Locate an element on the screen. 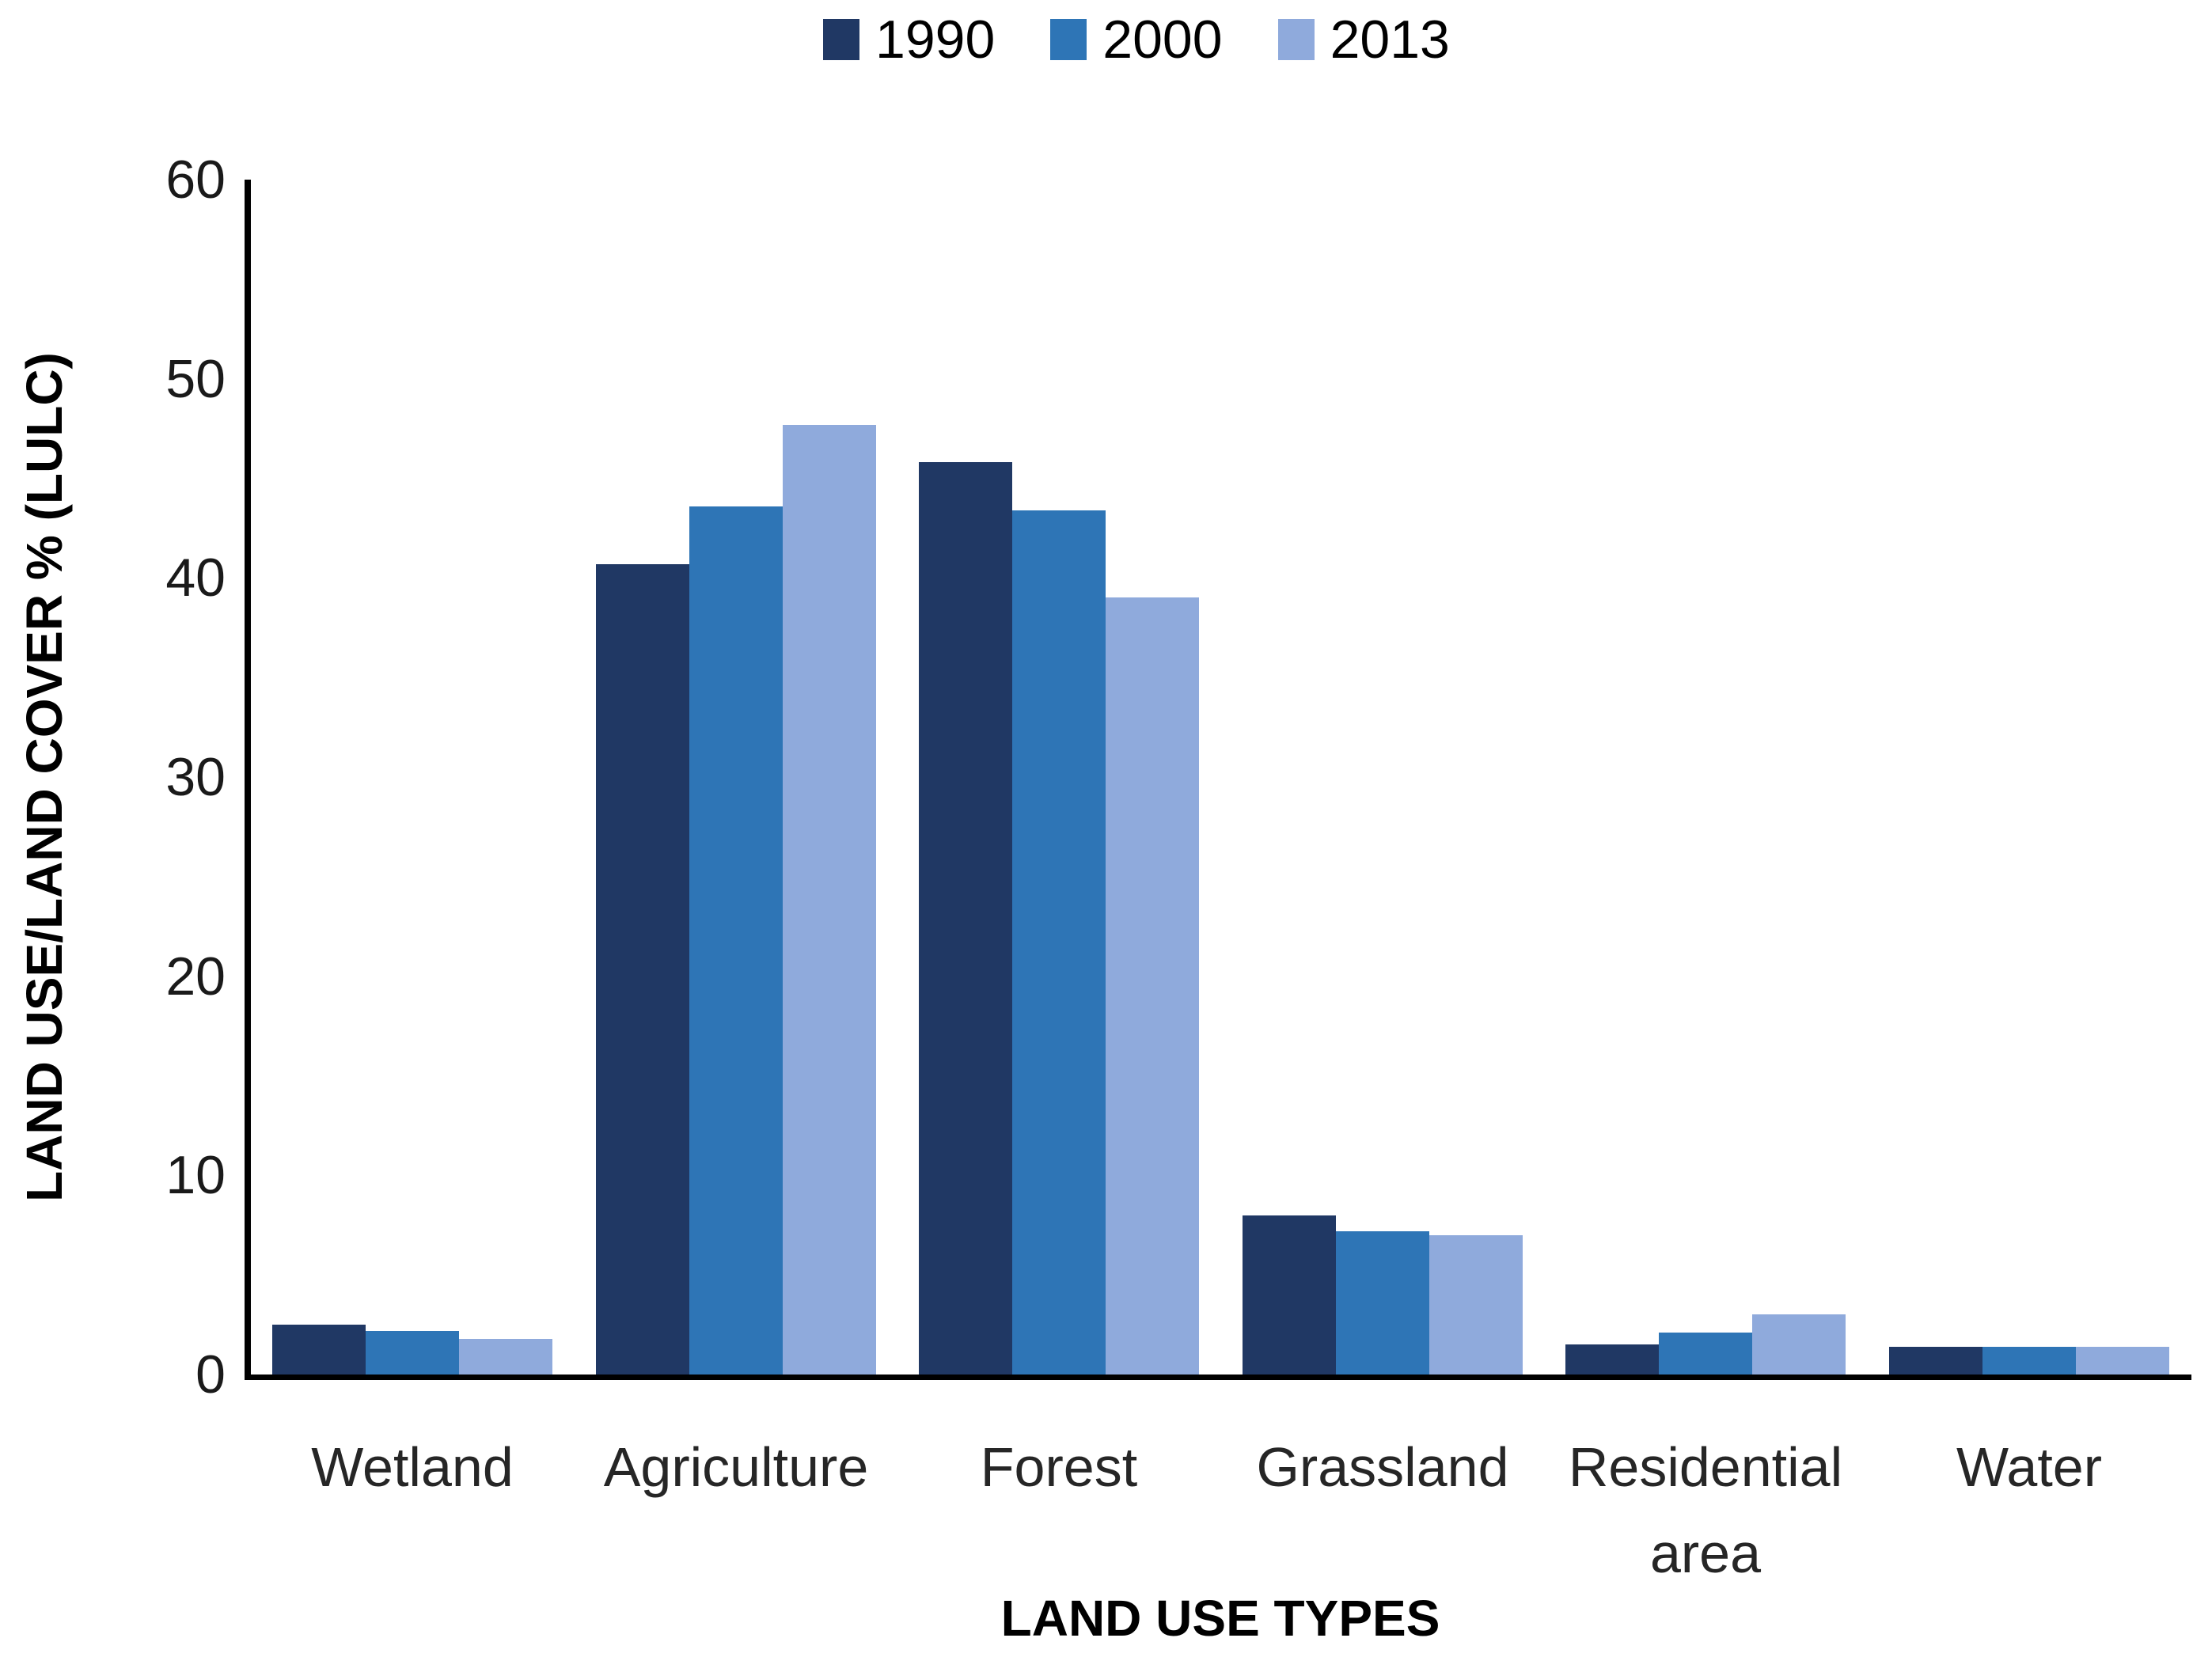  legend-swatch-2000-icon is located at coordinates (1068, 39).